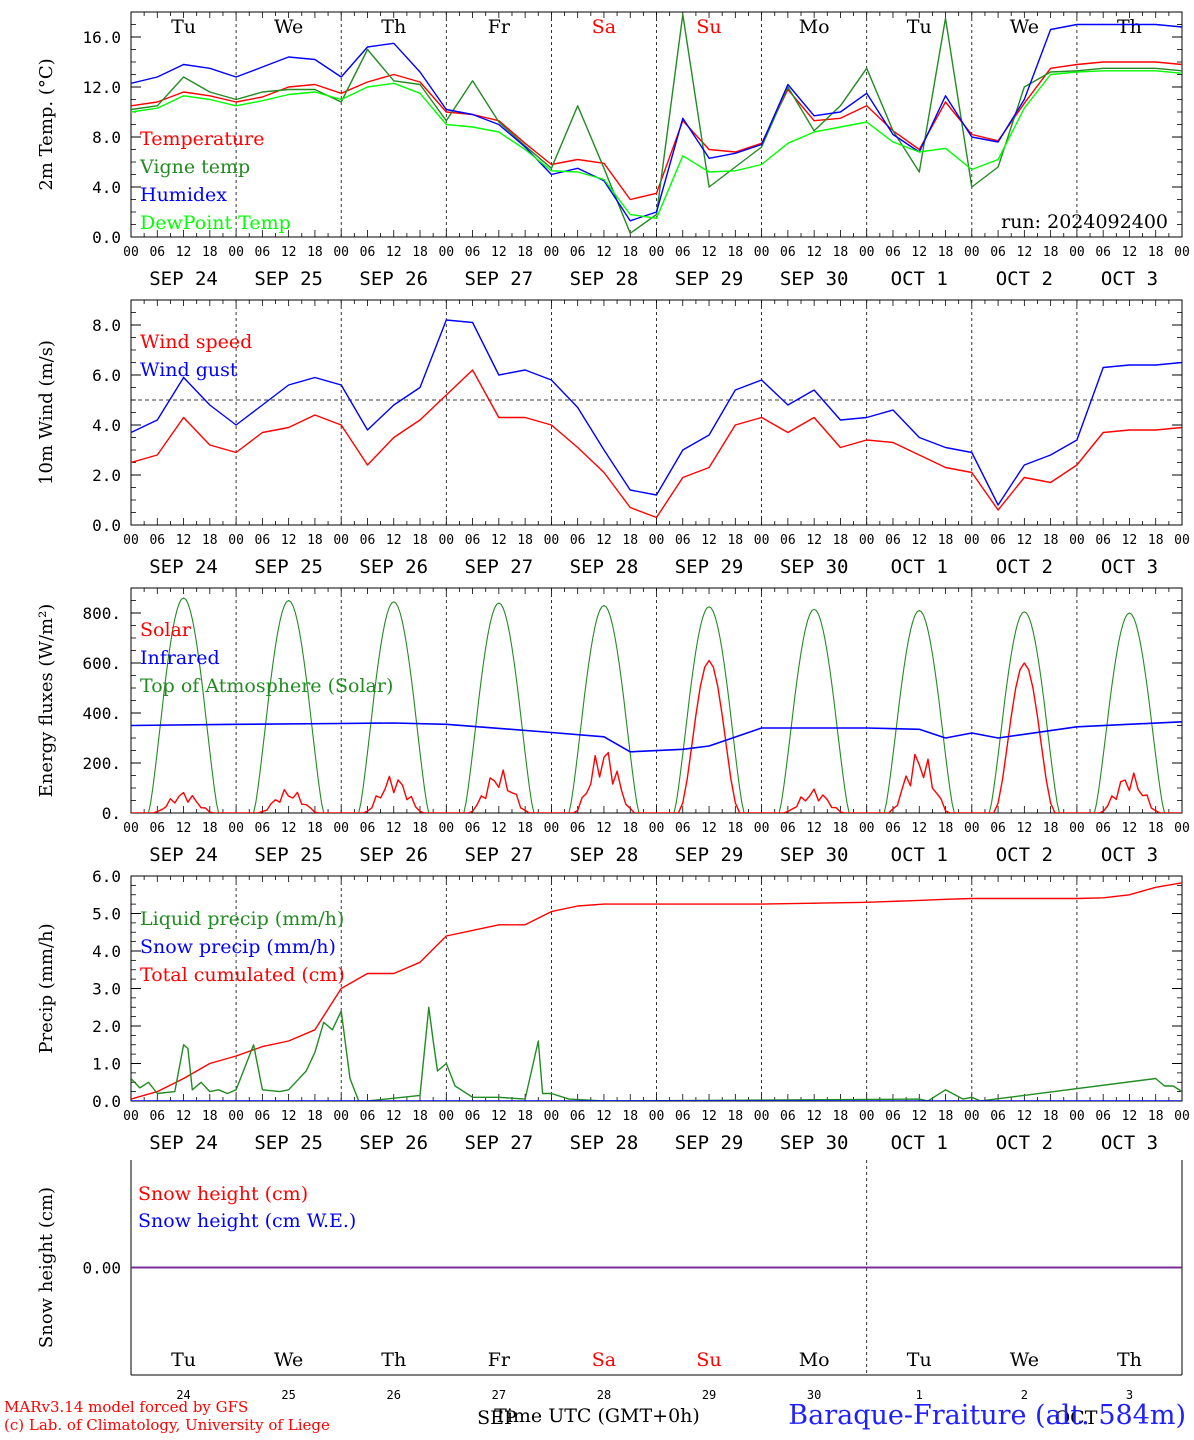 Image resolution: width=1194 pixels, height=1440 pixels. Describe the element at coordinates (46, 1267) in the screenshot. I see `y-axis-label: Snow height (cm)` at that location.